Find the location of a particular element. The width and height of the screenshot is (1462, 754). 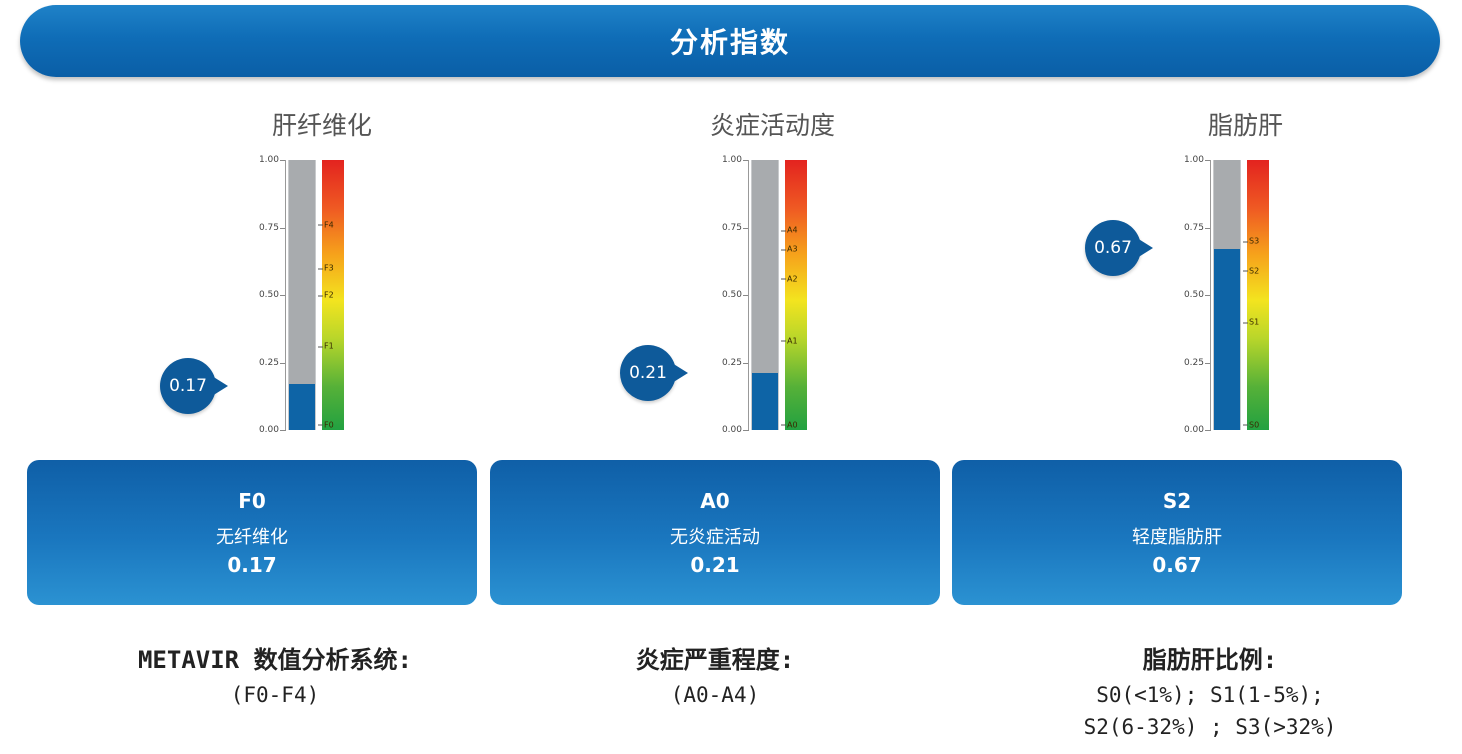

desc-line: (A0-A4) is located at coordinates (715, 695).